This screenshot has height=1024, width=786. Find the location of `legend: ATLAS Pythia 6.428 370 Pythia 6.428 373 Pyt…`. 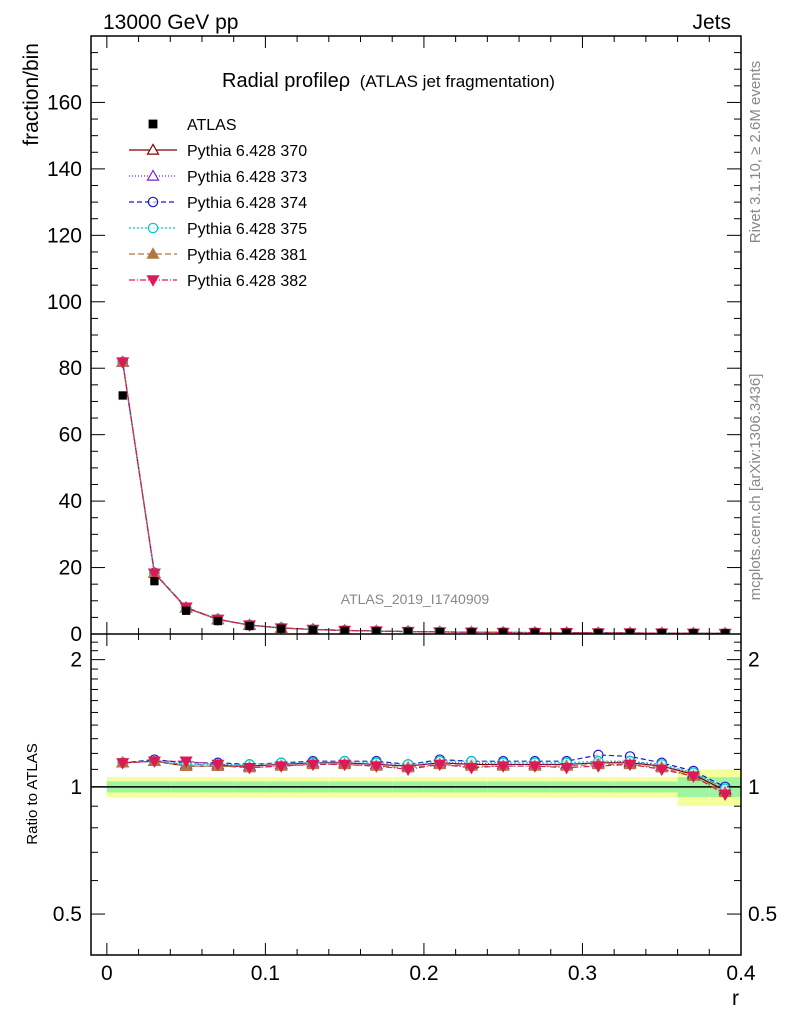

legend: ATLAS Pythia 6.428 370 Pythia 6.428 373 Pyt… is located at coordinates (218, 203).